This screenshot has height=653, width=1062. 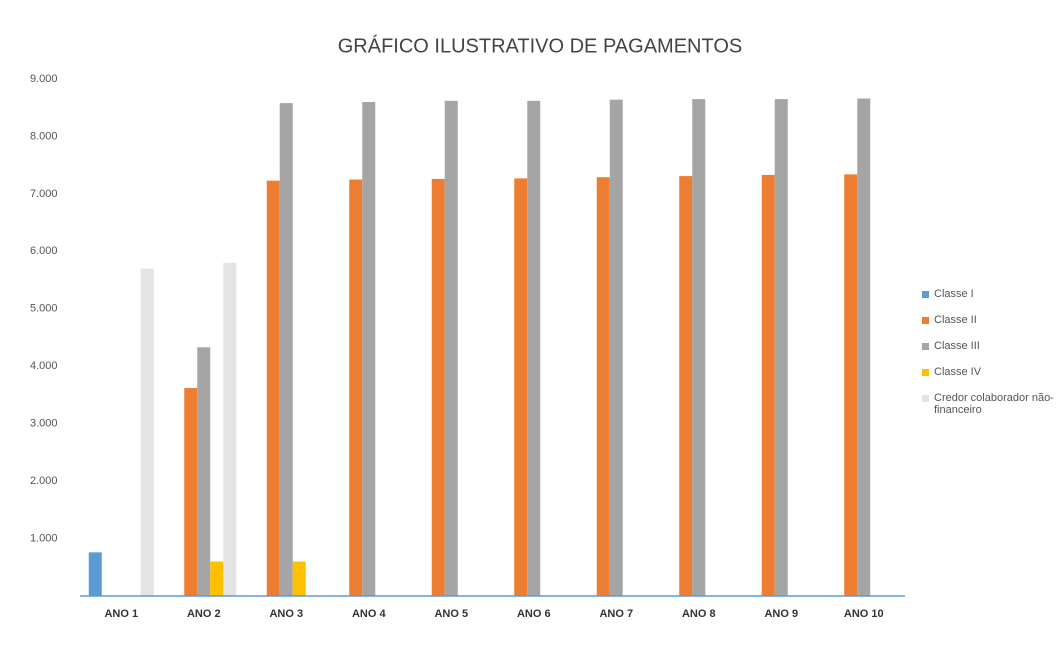 I want to click on legend-item: Classe III, so click(x=992, y=346).